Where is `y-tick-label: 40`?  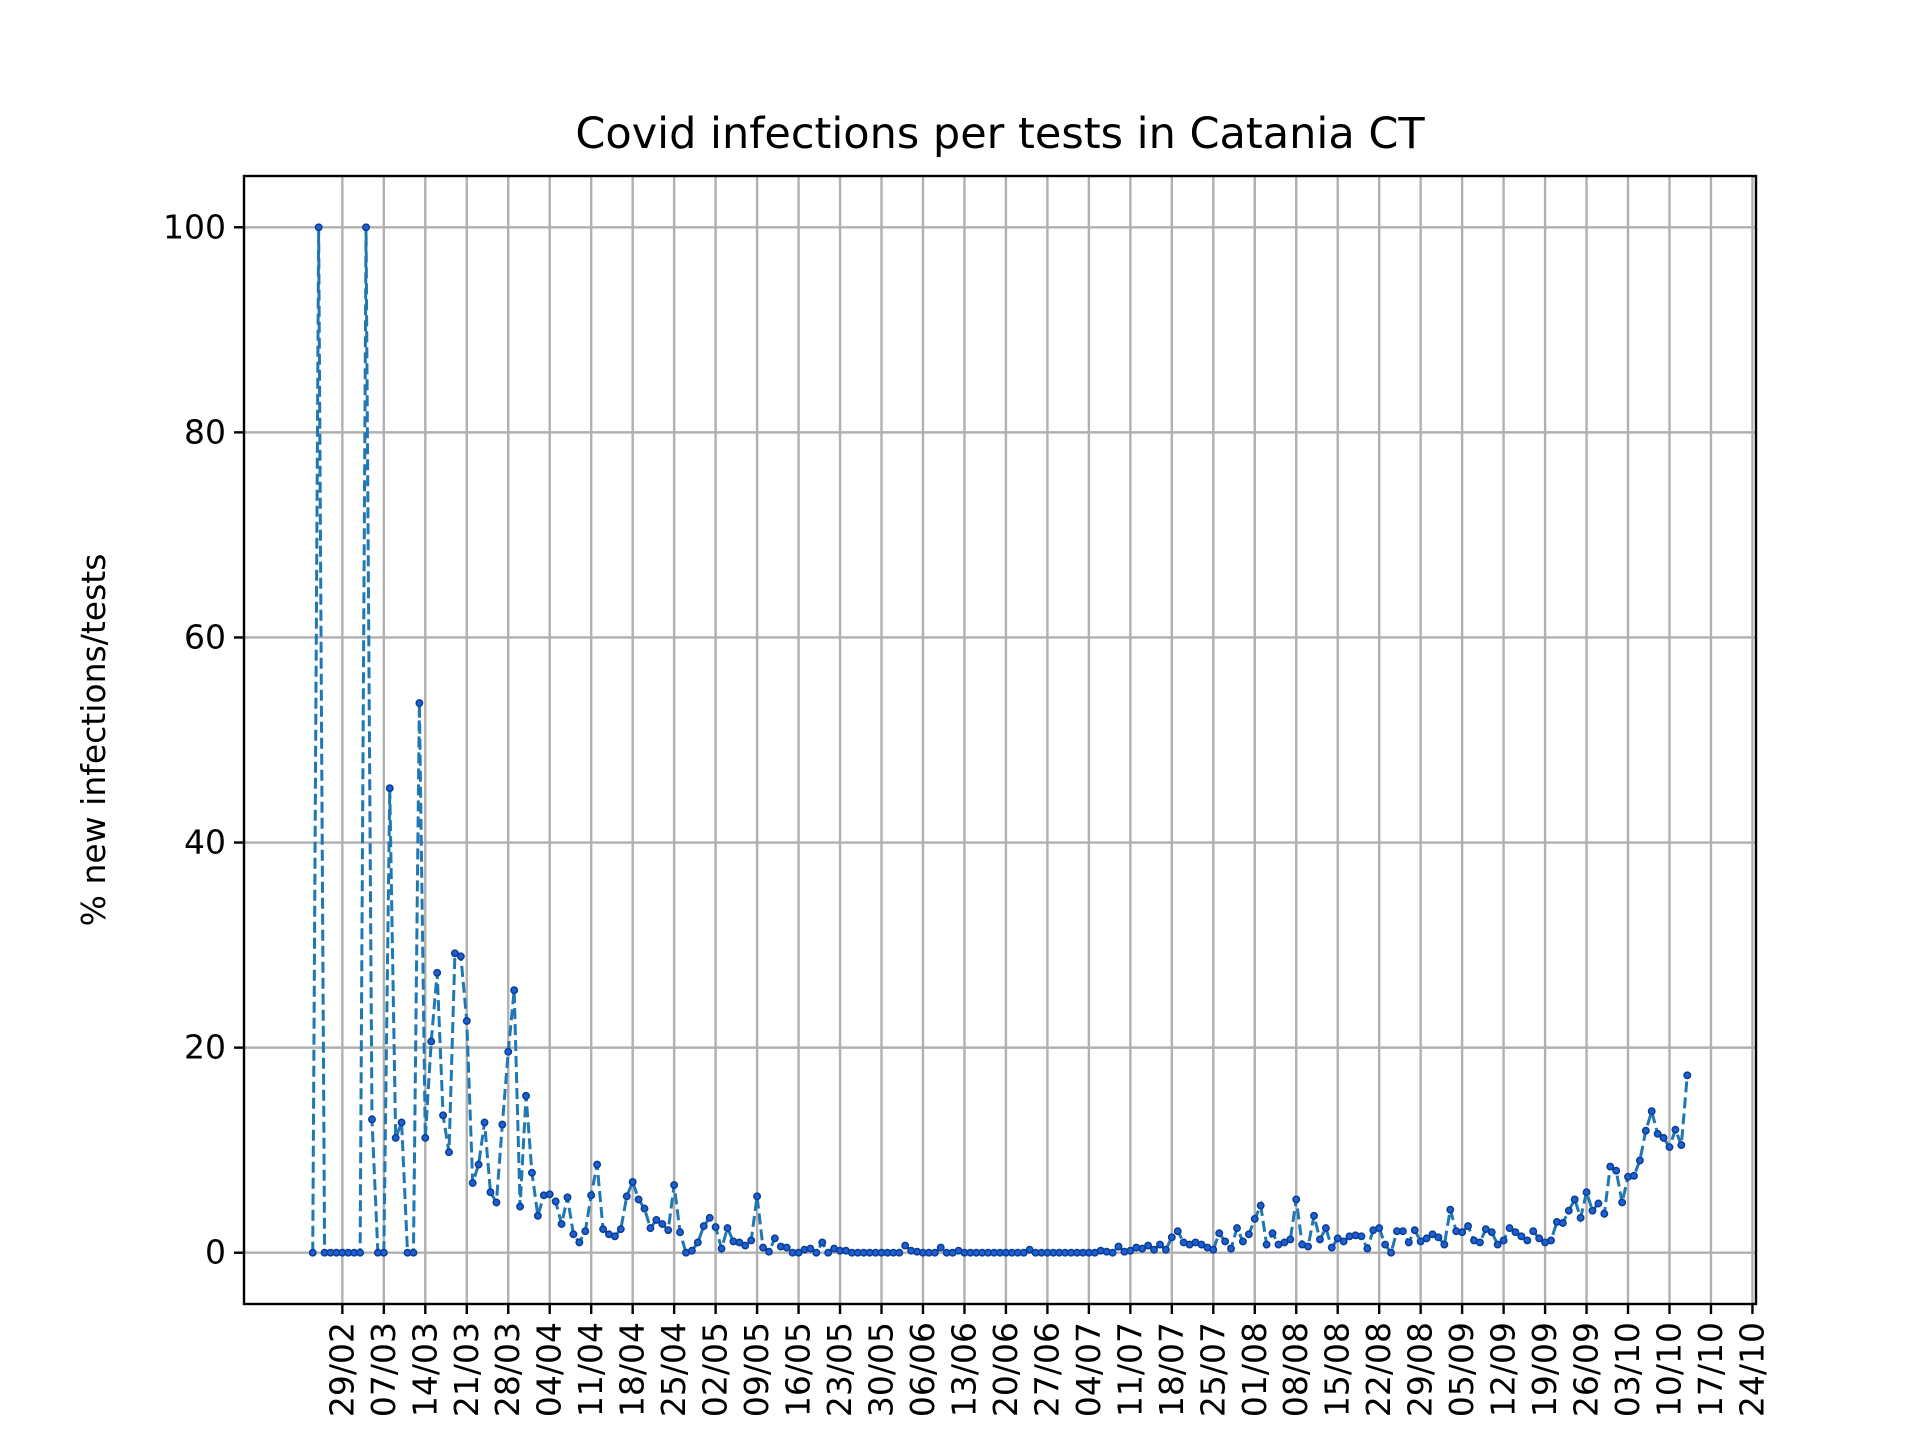
y-tick-label: 40 is located at coordinates (205, 842).